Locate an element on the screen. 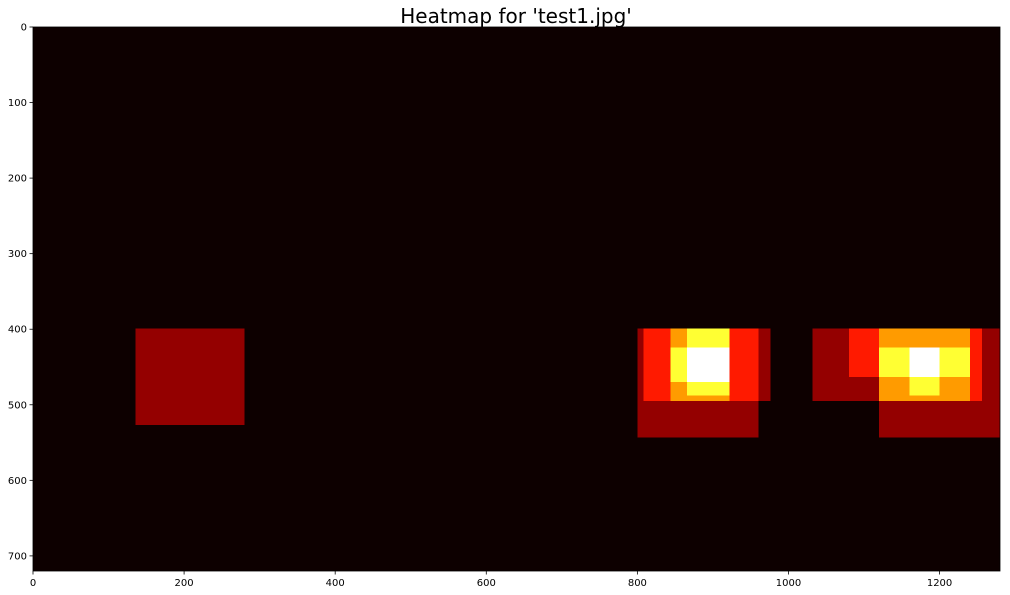 The height and width of the screenshot is (595, 1010). y-tick-label-200: 200 is located at coordinates (17, 179).